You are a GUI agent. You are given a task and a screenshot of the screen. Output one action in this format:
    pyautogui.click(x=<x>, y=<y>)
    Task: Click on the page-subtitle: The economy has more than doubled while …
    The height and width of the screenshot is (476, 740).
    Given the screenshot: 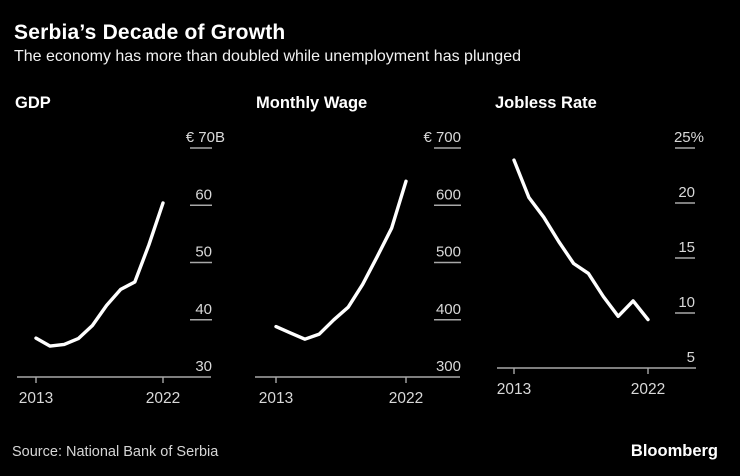 What is the action you would take?
    pyautogui.click(x=267, y=56)
    